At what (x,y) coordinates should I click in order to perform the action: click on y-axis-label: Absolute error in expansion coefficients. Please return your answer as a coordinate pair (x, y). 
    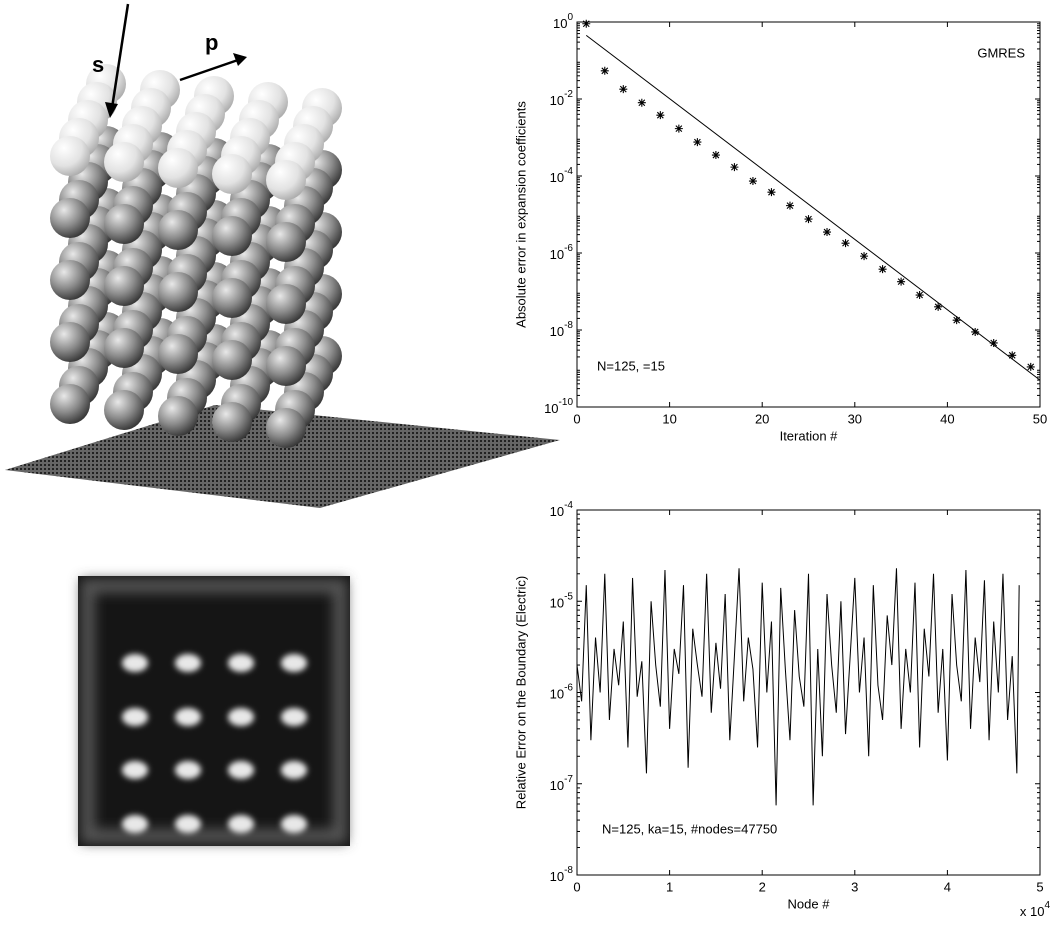
    Looking at the image, I should click on (520, 214).